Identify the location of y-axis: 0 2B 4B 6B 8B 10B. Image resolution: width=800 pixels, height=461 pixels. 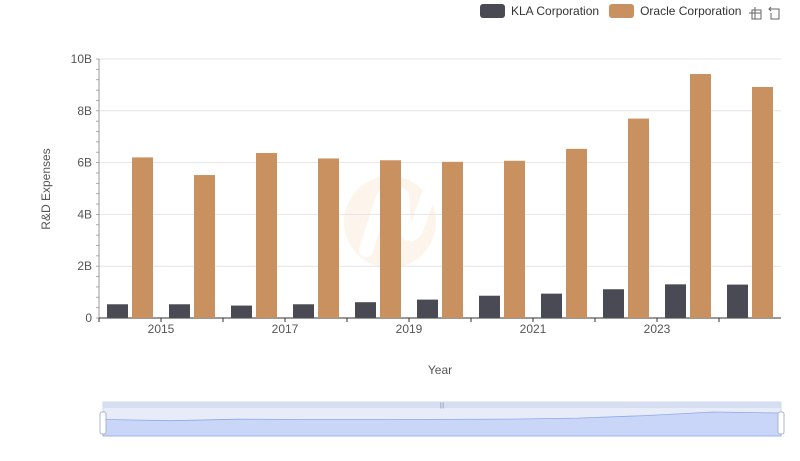
(85, 188).